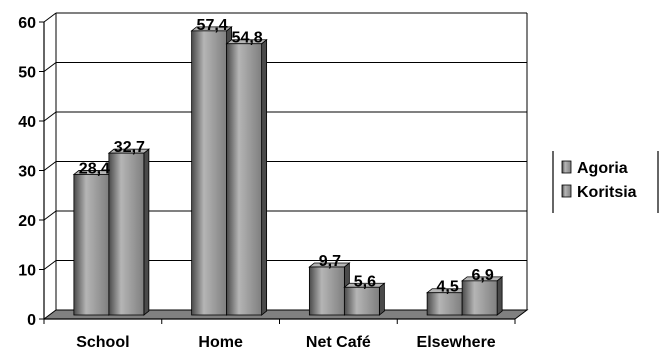 The width and height of the screenshot is (664, 352). What do you see at coordinates (129, 232) in the screenshot?
I see `bar-koritsia-school` at bounding box center [129, 232].